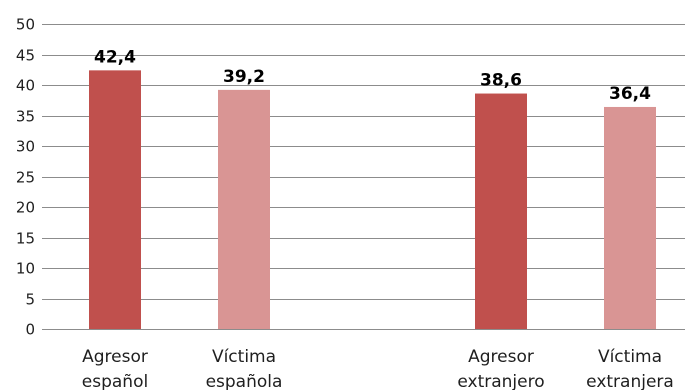 This screenshot has height=390, width=685. I want to click on y-tick-label: 35, so click(25, 117).